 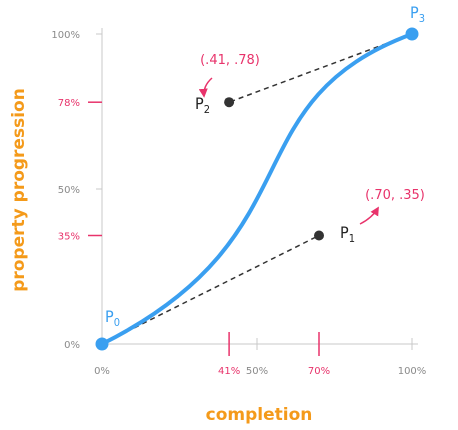 What do you see at coordinates (112, 318) in the screenshot?
I see `point-label-p0: P0` at bounding box center [112, 318].